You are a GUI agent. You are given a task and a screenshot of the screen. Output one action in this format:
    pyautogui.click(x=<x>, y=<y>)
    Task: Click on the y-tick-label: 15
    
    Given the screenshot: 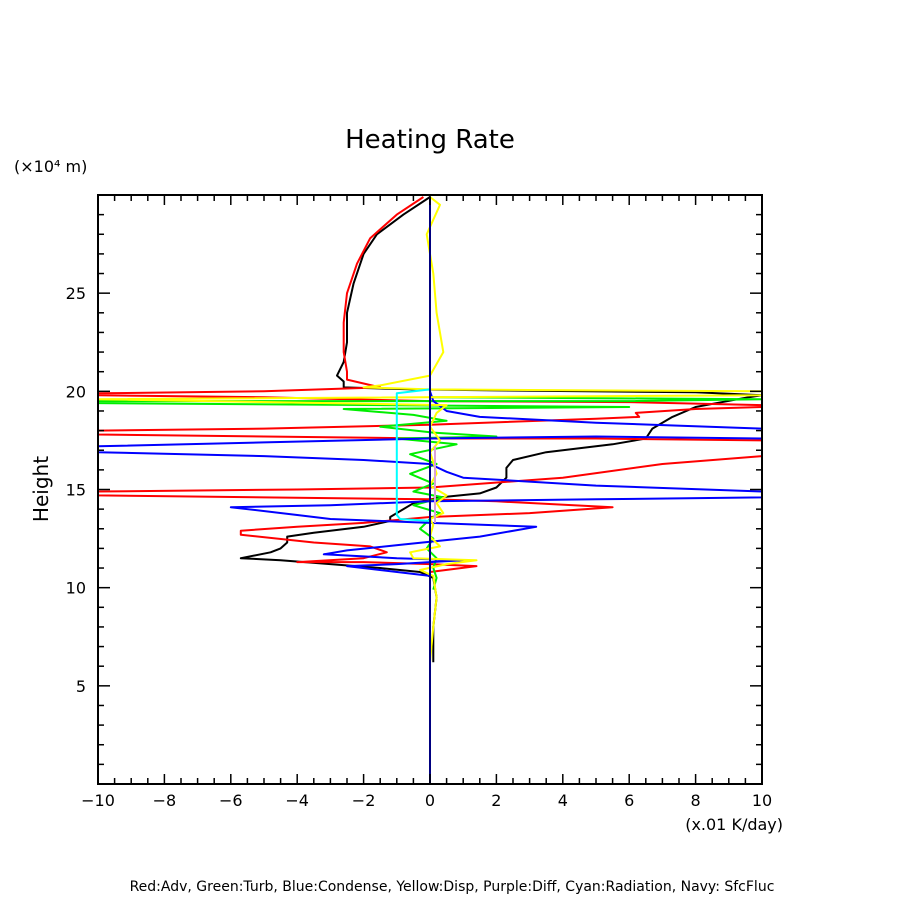 What is the action you would take?
    pyautogui.click(x=76, y=490)
    